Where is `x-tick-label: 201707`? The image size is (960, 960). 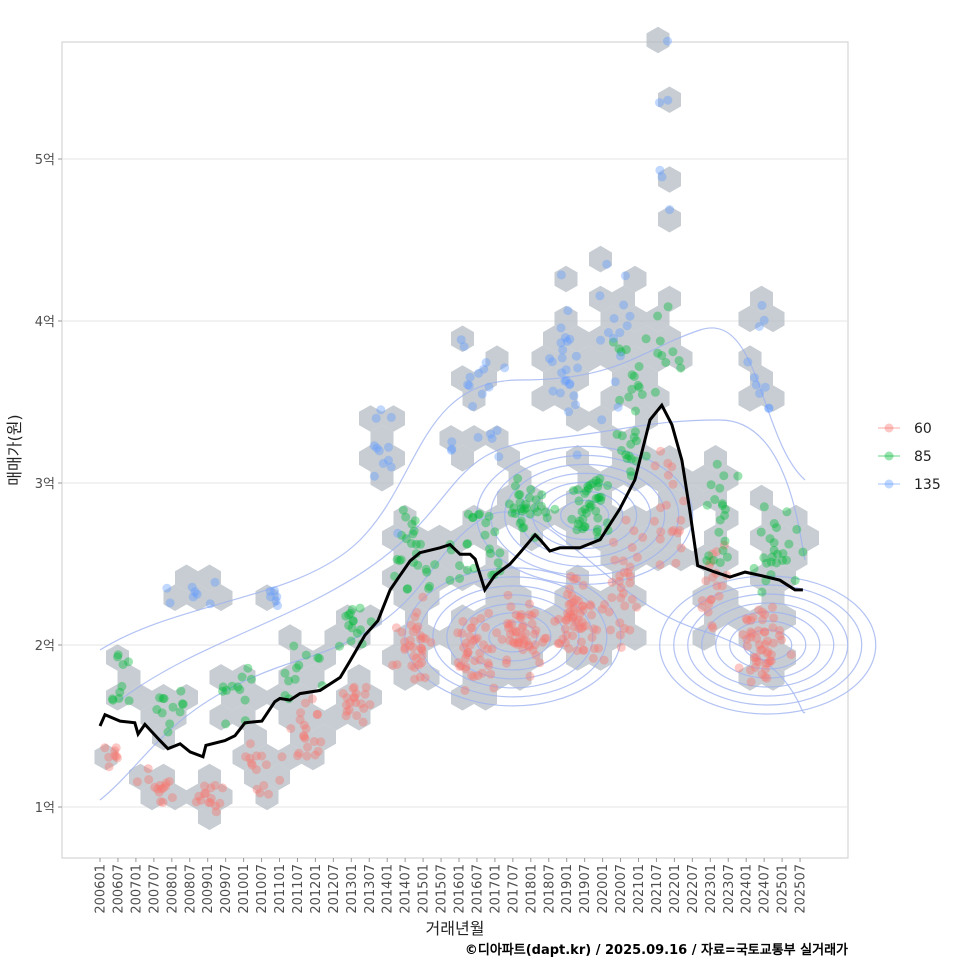 x-tick-label: 201707 is located at coordinates (513, 889).